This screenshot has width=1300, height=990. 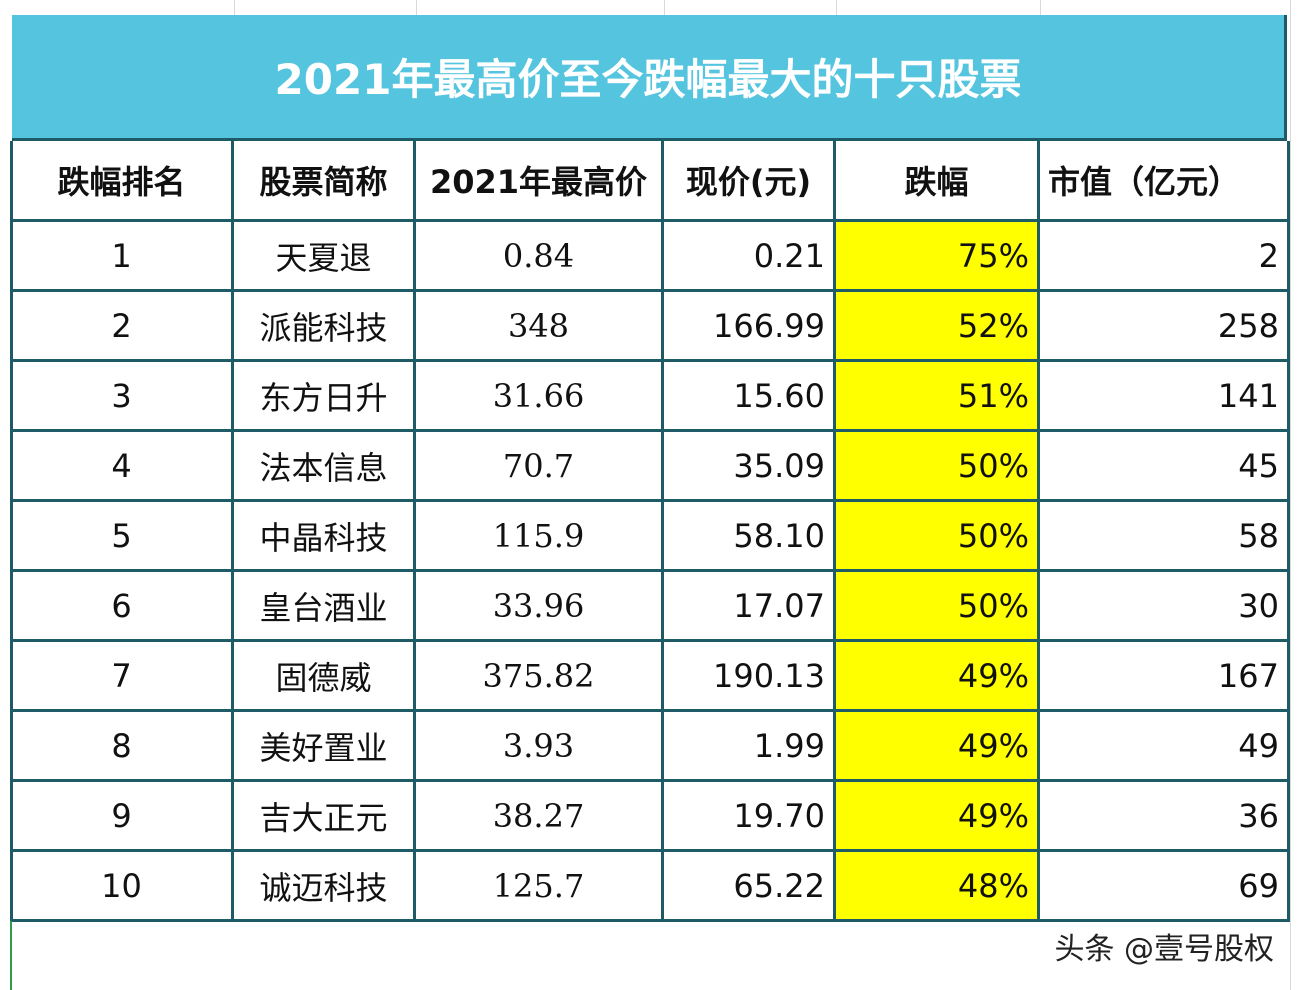 What do you see at coordinates (1164, 949) in the screenshot?
I see `watermark: 头条 @壹号股权` at bounding box center [1164, 949].